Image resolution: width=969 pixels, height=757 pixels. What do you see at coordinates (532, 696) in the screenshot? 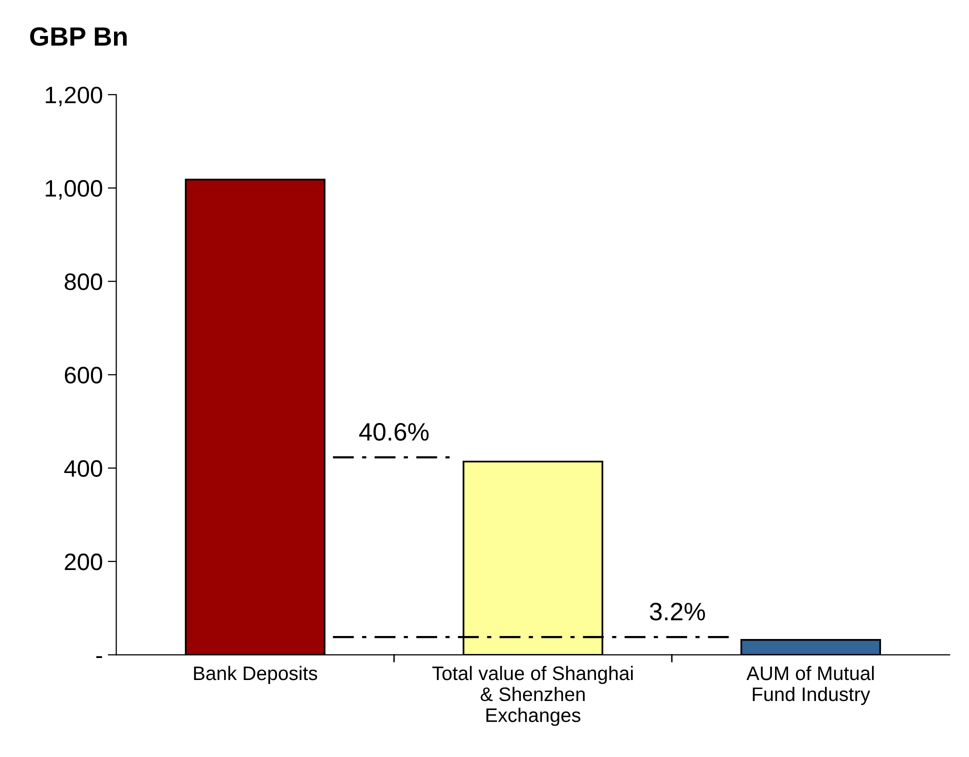
I see `x-tick-label: Total value of Shanghai & Shenzhen Exchanges` at bounding box center [532, 696].